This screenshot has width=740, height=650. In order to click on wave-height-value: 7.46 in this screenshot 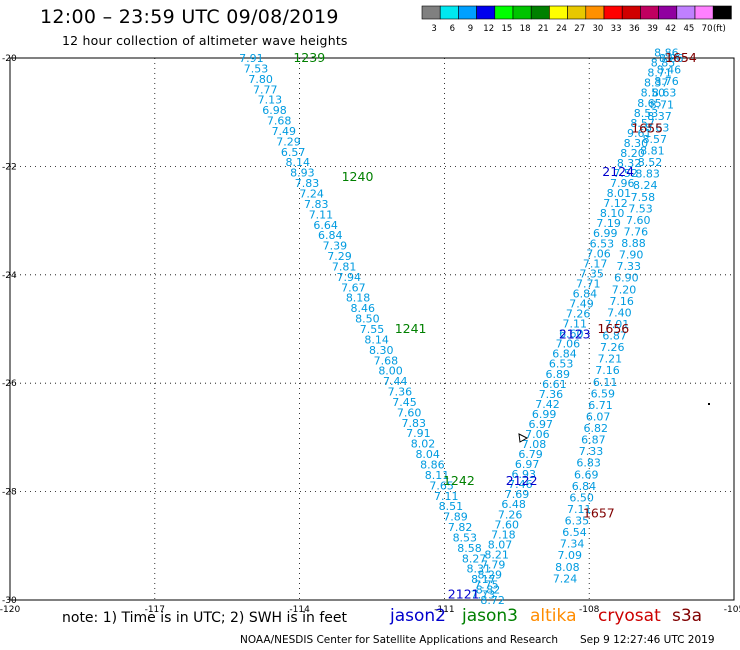, I will do `click(520, 484)`.